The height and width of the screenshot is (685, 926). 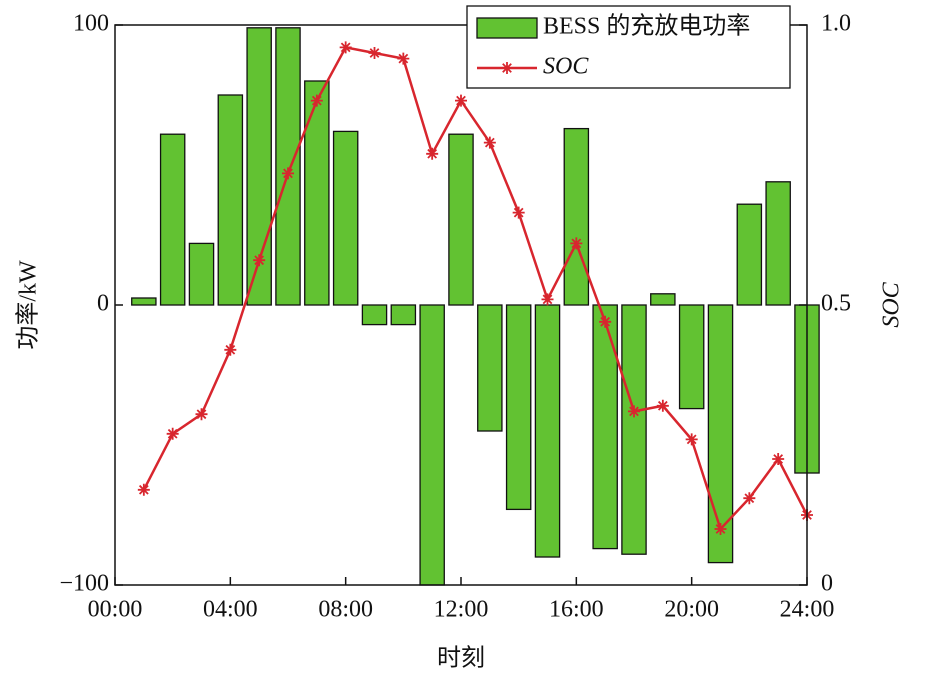 I want to click on x-tick-label: 16:00, so click(x=576, y=610).